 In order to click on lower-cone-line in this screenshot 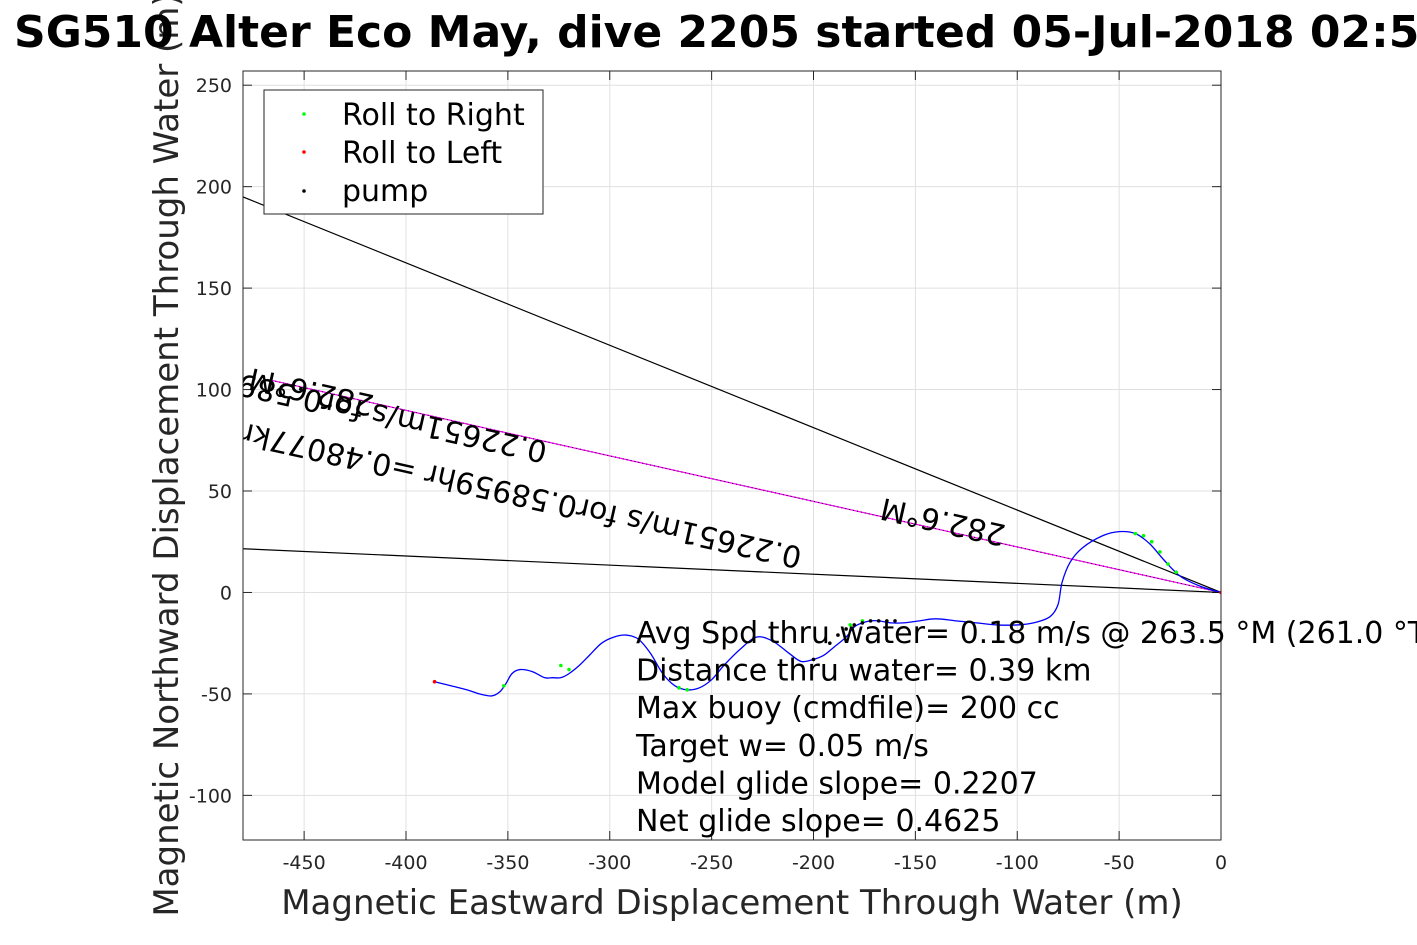, I will do `click(732, 571)`.